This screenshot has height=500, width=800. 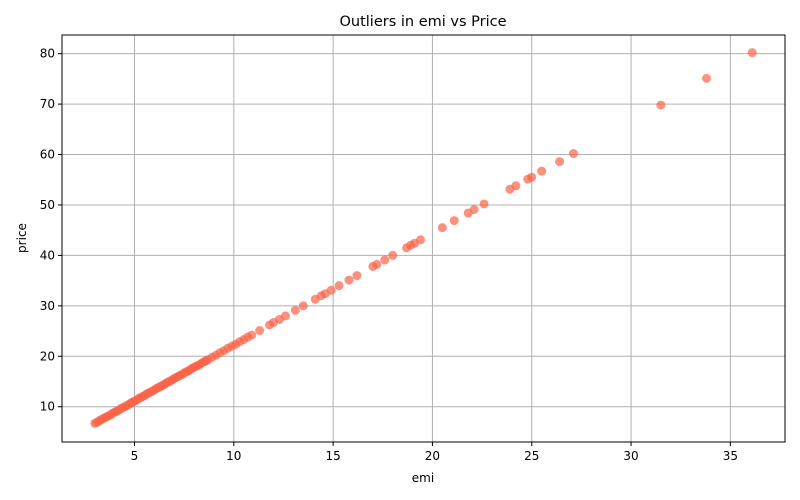 I want to click on x-axis-ticks: 5 10 15 20 25 30 35, so click(x=434, y=452).